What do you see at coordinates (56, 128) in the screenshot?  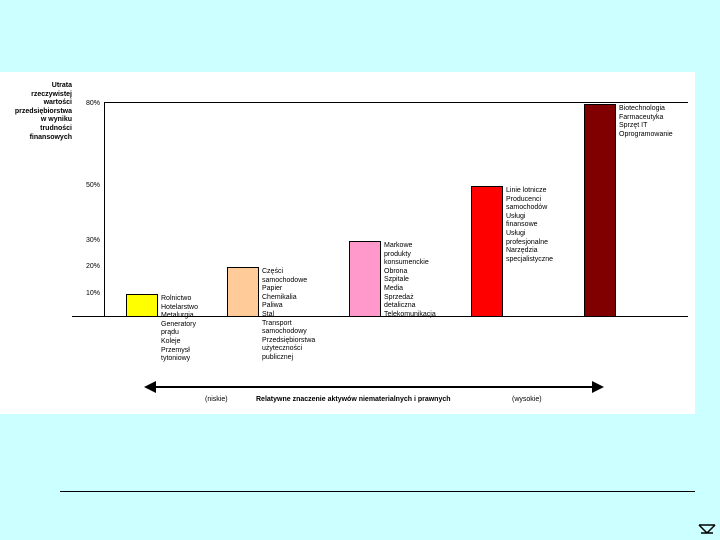 I see `y-axis-title-line: trudności` at bounding box center [56, 128].